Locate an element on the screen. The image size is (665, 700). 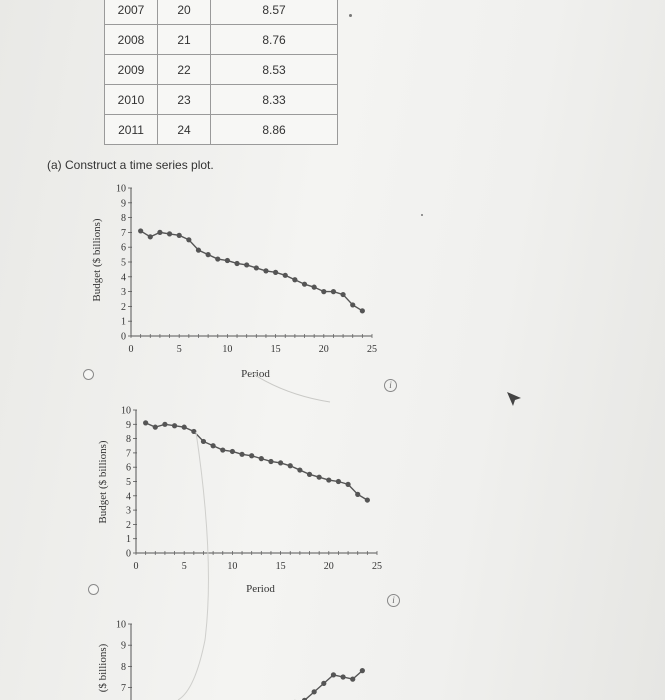
table-cell-budget: 8.53 is located at coordinates (274, 69).